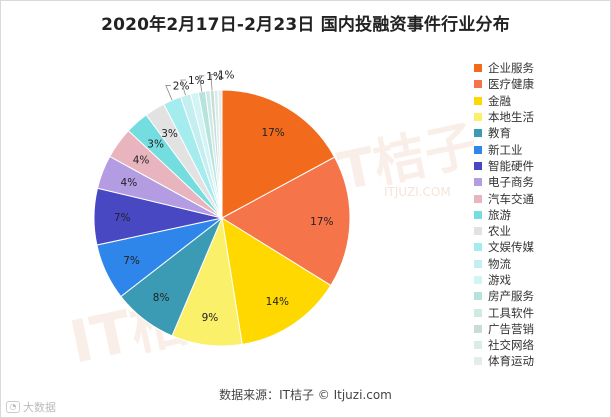  Describe the element at coordinates (499, 214) in the screenshot. I see `legend-label: 旅游` at that location.